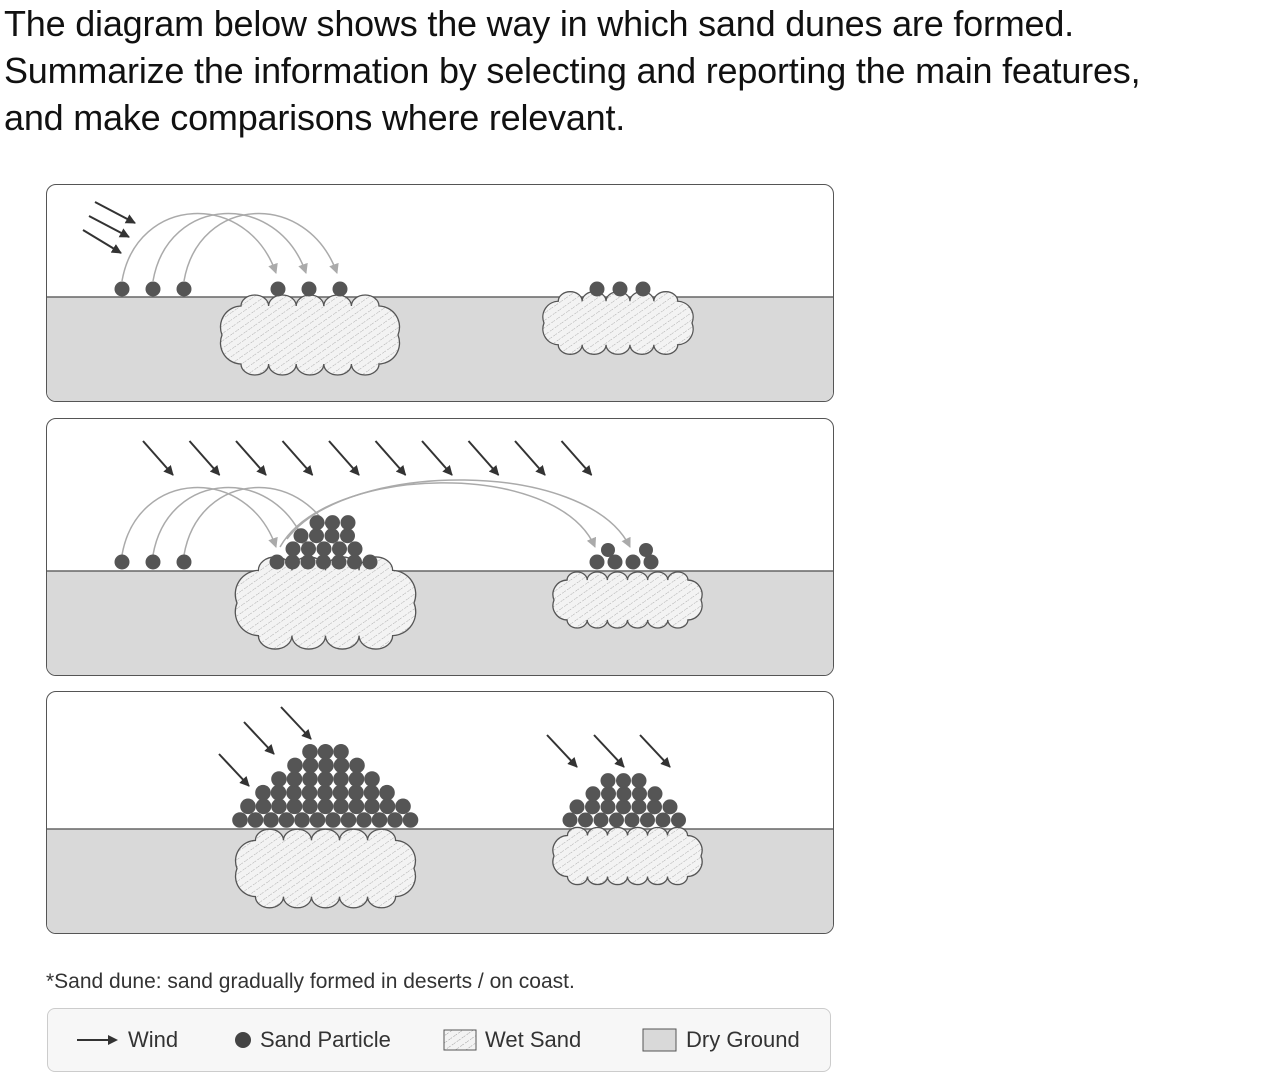 The width and height of the screenshot is (1284, 1084). I want to click on legend: Wind Sand Particle Wet Sand Dry Ground, so click(439, 1040).